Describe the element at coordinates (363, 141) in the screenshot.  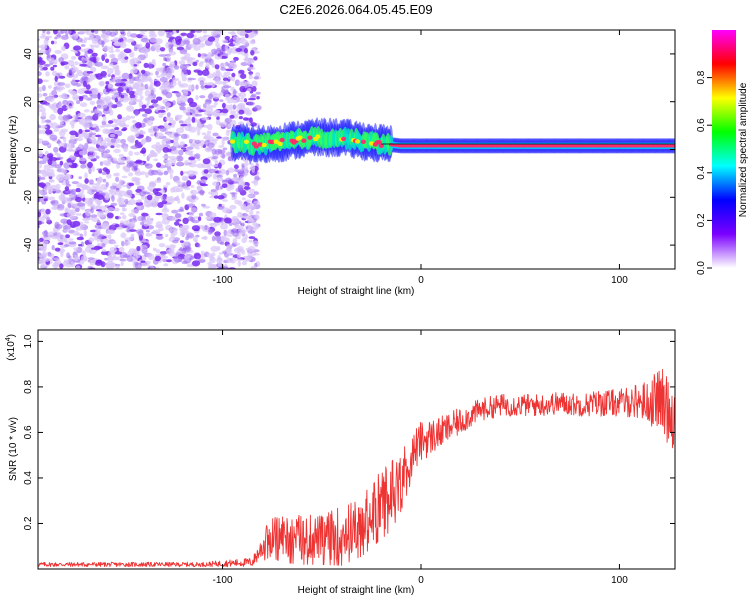
I see `band-core-cell` at that location.